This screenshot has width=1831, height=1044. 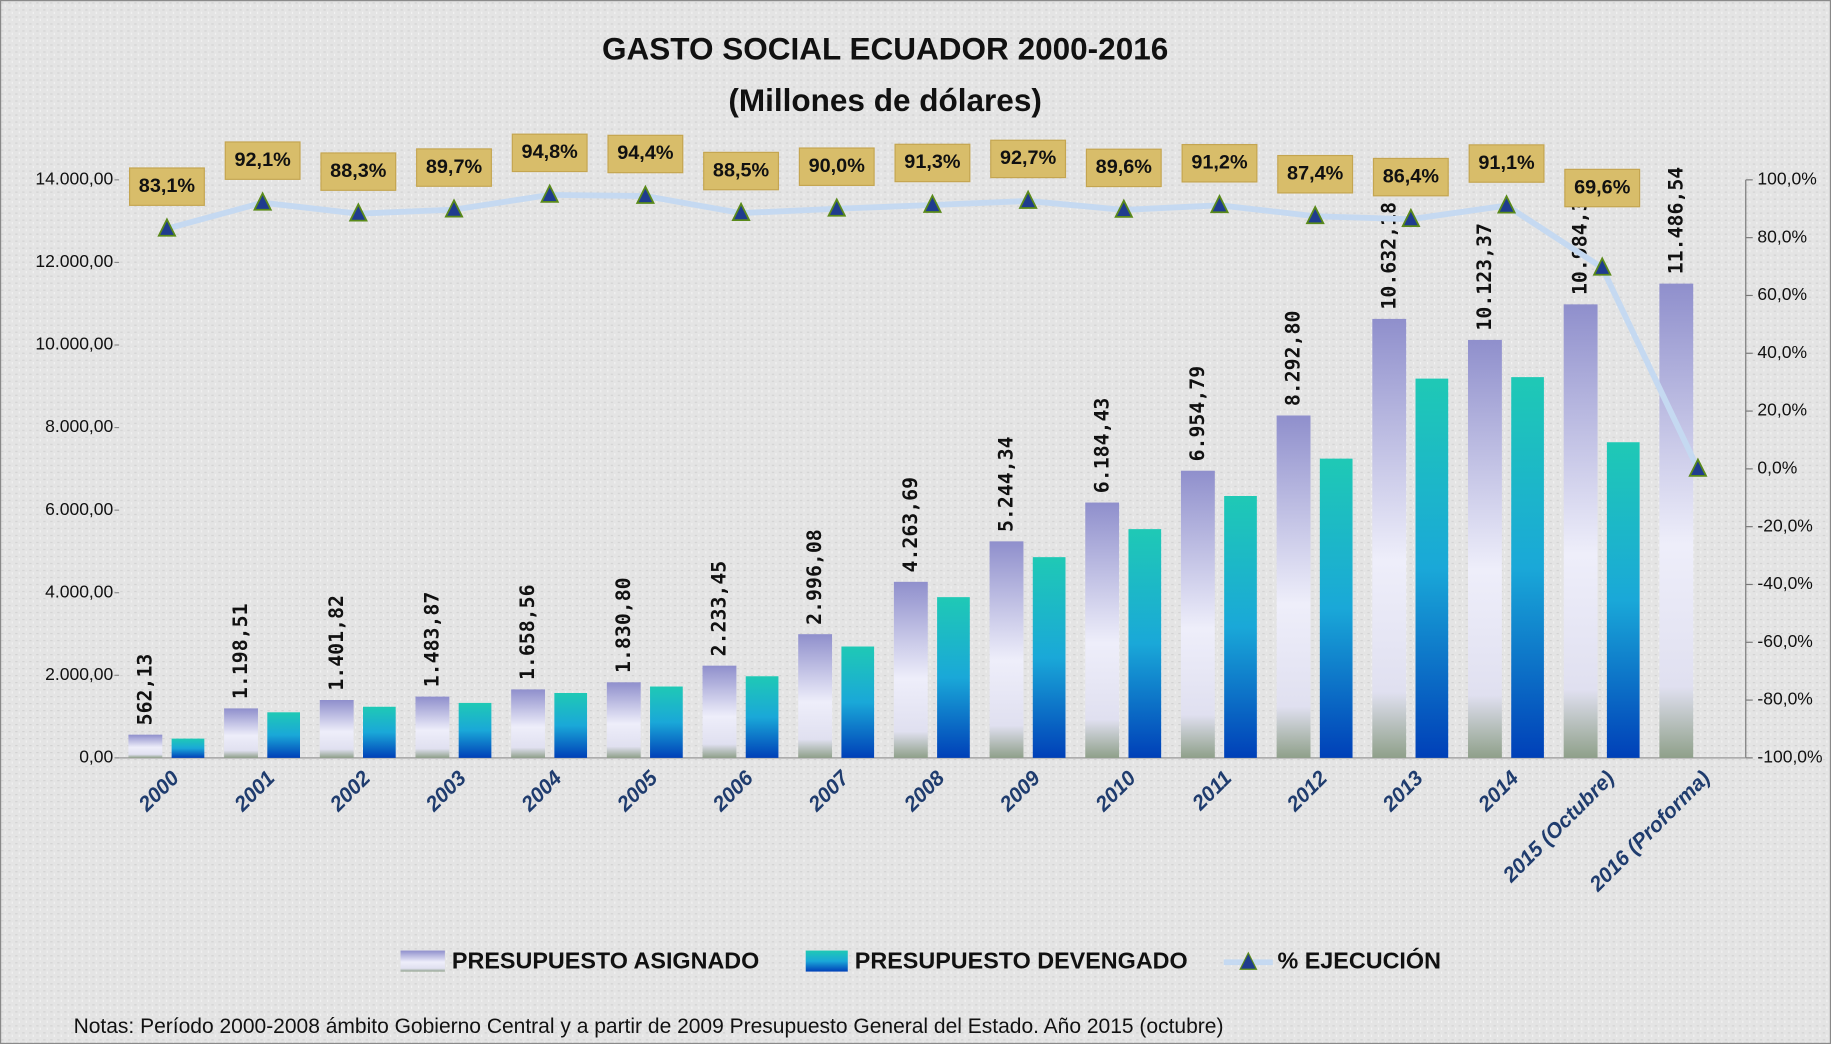 What do you see at coordinates (527, 632) in the screenshot?
I see `value-label: 1.658,56` at bounding box center [527, 632].